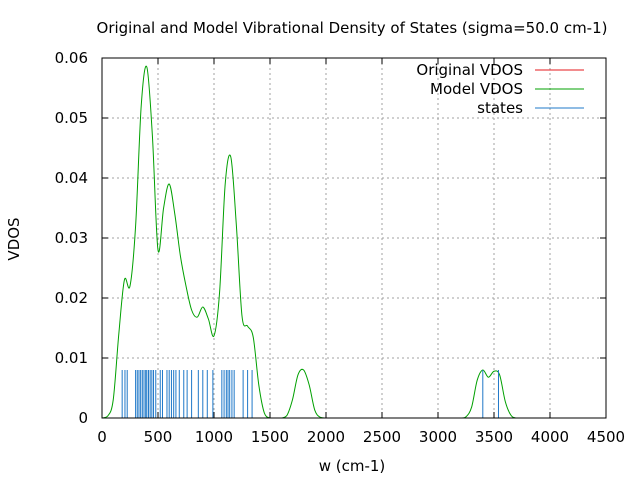 This screenshot has width=640, height=480. I want to click on x-tick-label: 4500, so click(606, 437).